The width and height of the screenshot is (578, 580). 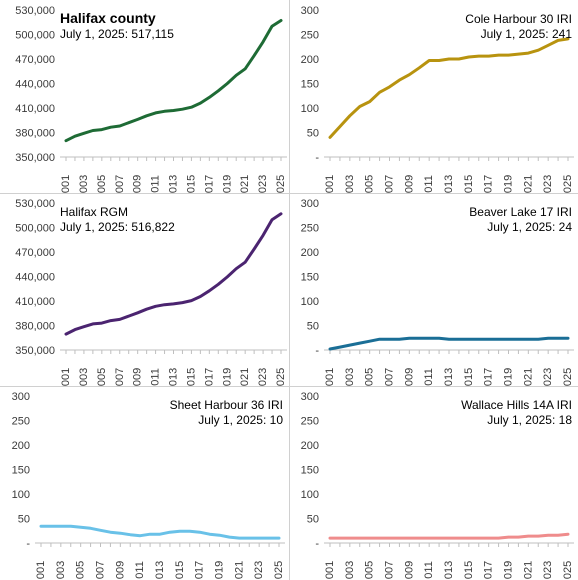 What do you see at coordinates (35, 85) in the screenshot?
I see `y-tick-label: 440,000` at bounding box center [35, 85].